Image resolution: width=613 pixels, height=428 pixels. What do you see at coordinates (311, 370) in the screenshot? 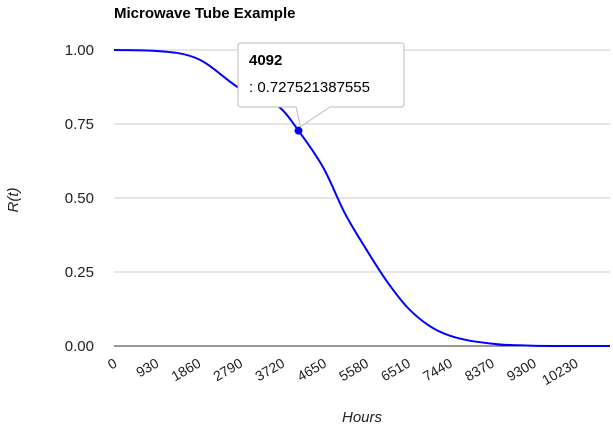
I see `x-tick-label: 4650` at bounding box center [311, 370].